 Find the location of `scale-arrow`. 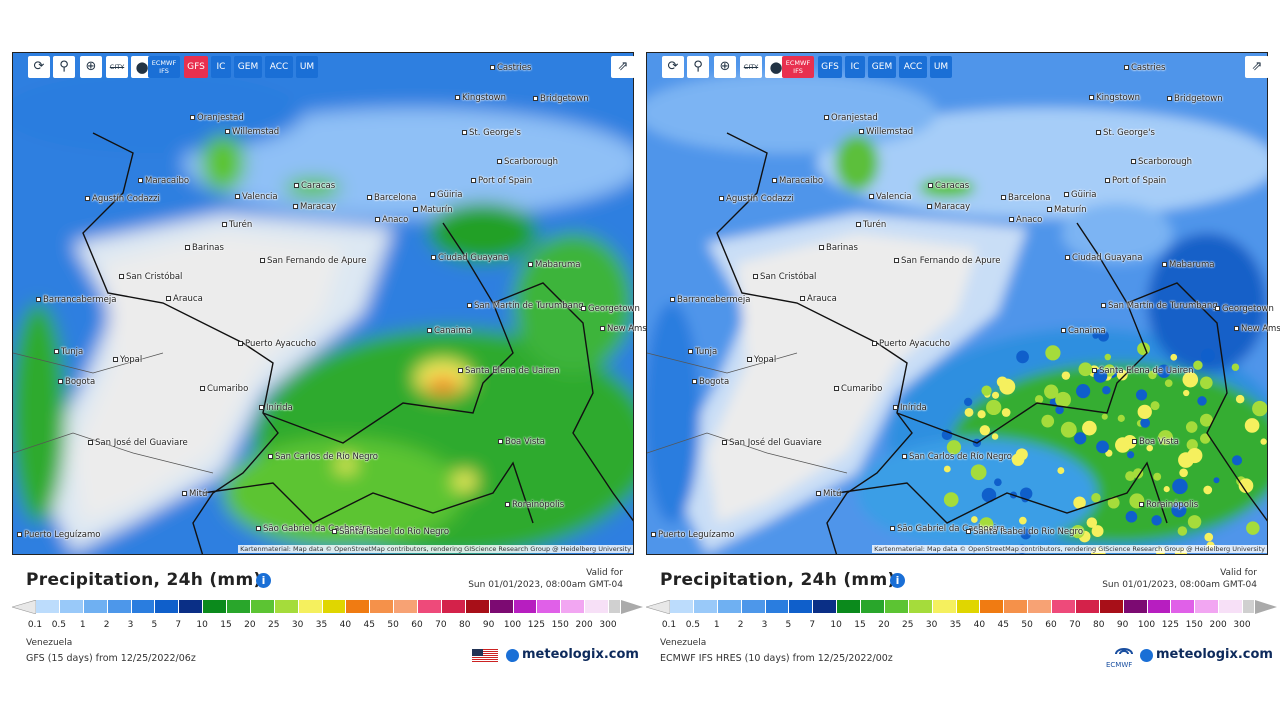

scale-arrow is located at coordinates (658, 607).